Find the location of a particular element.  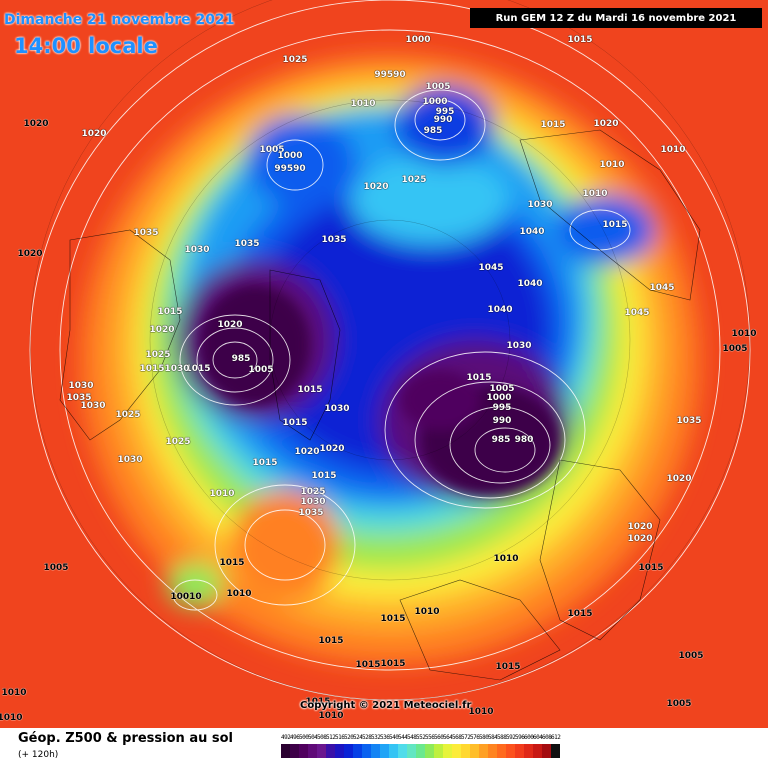

forecast-local-time: 14:00 locale is located at coordinates (86, 46).